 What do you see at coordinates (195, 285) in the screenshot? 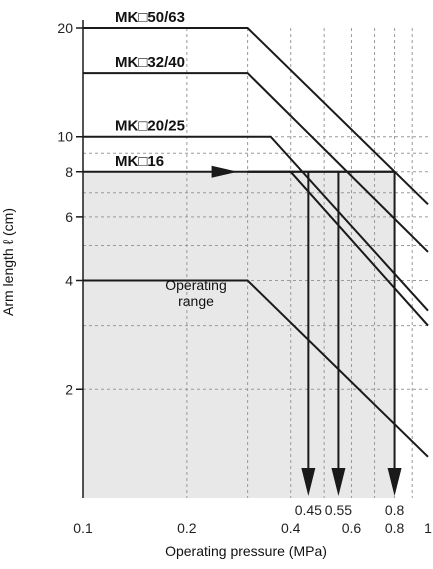
I see `operating-range-label-line1: Operating` at bounding box center [195, 285].